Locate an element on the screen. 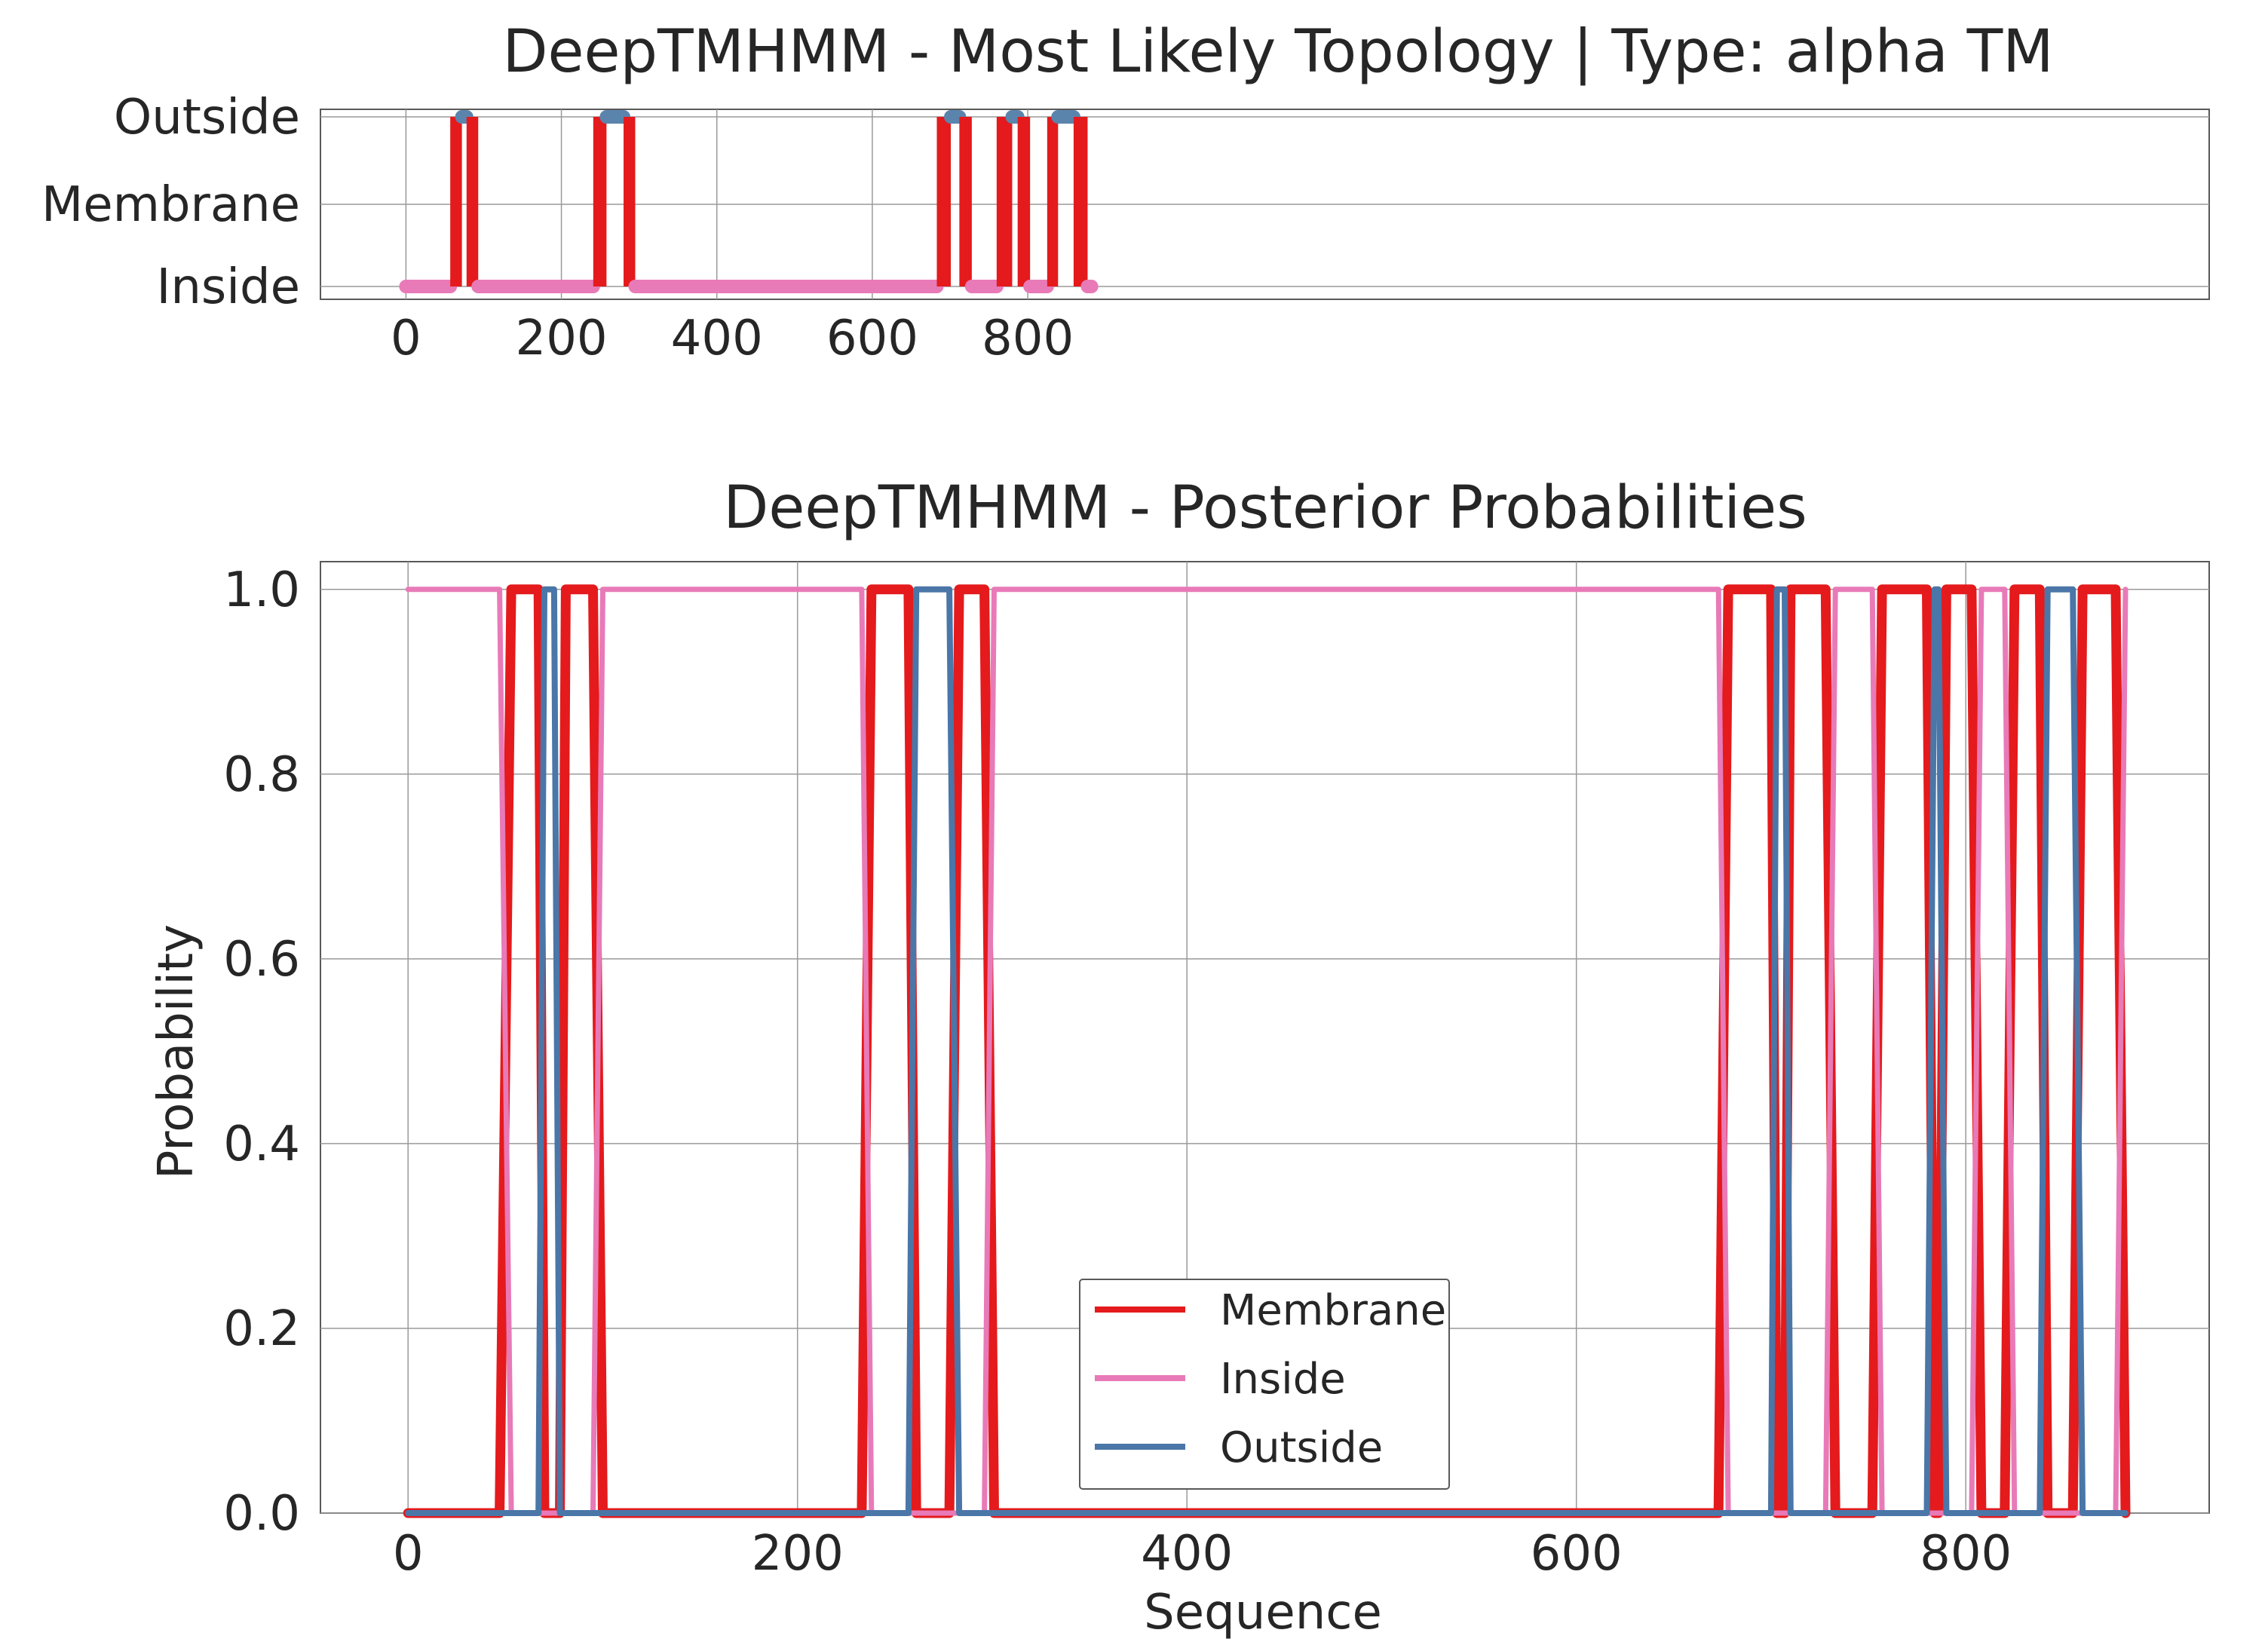  legend-label-membrane: Membrane is located at coordinates (1333, 1310).